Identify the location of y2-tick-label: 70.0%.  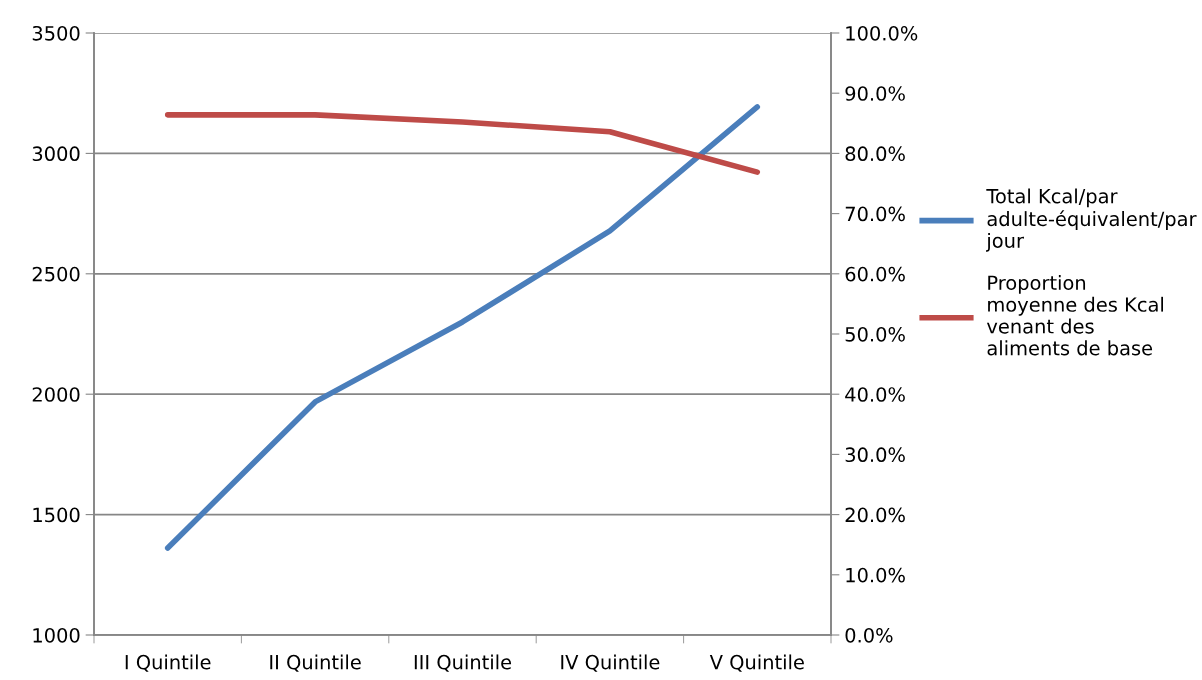
(875, 214).